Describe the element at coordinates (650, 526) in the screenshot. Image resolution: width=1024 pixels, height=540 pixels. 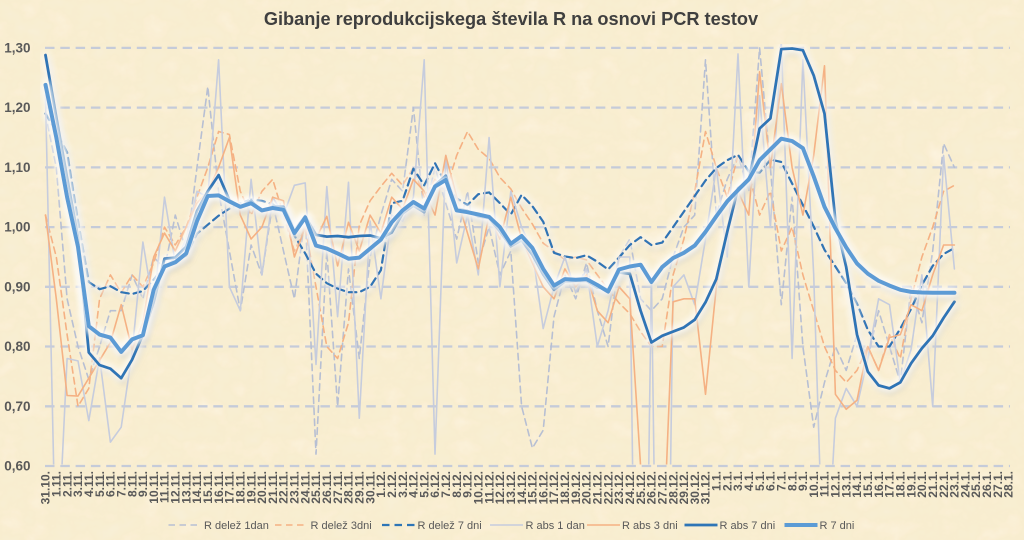
I see `svg-text: R abs 3 dni` at that location.